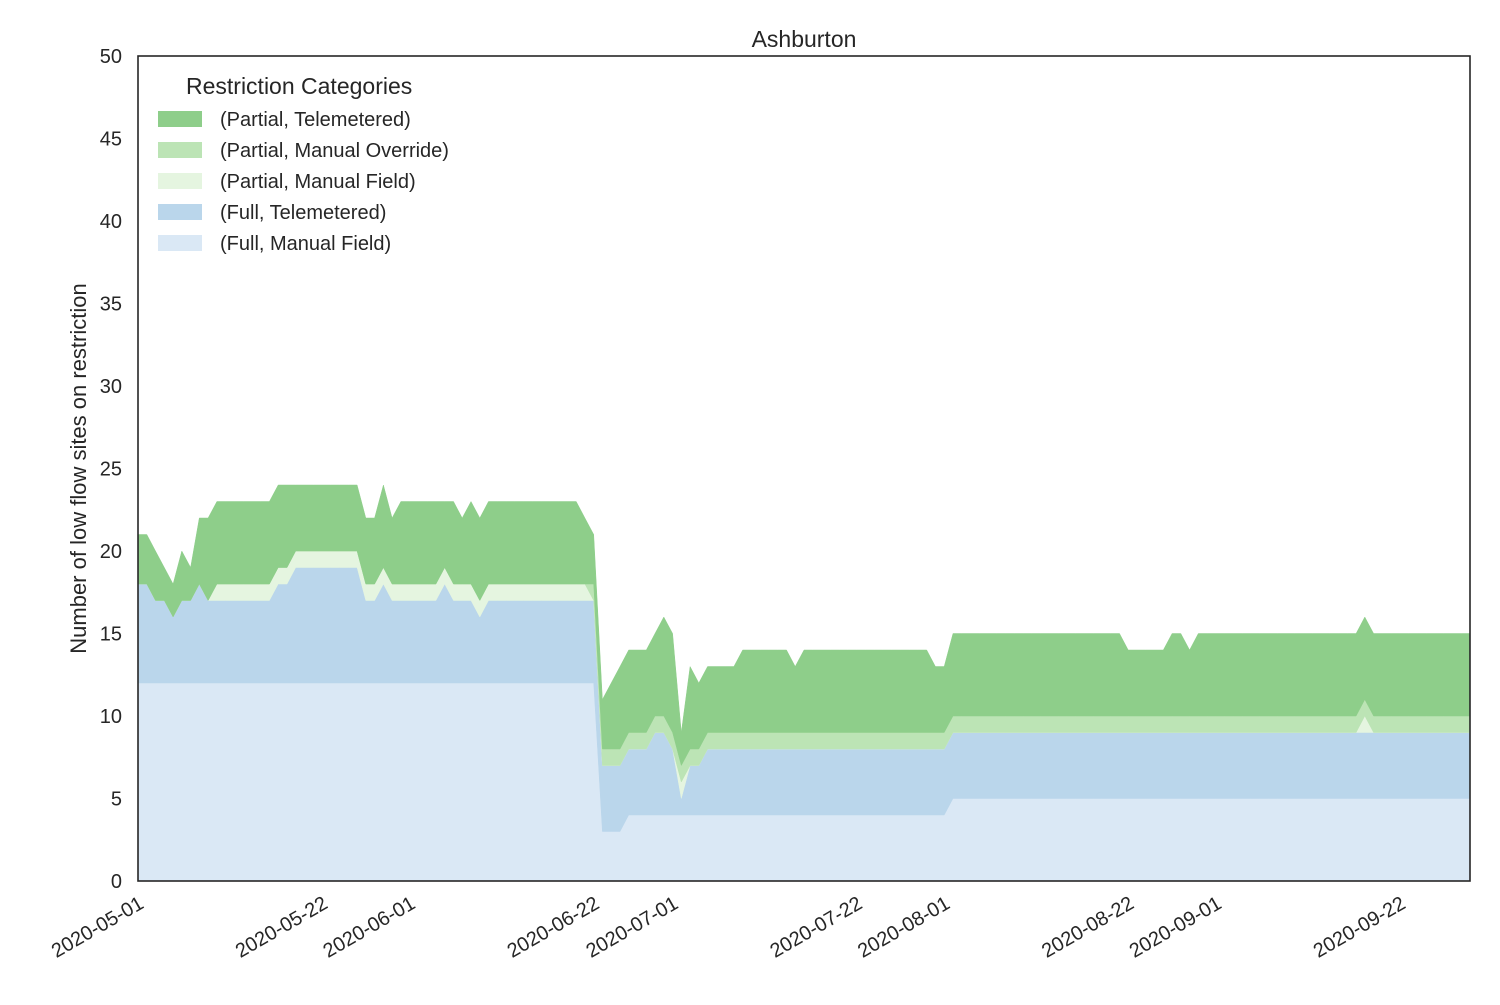  I want to click on legend-label: (Partial, Telemetered), so click(315, 120).